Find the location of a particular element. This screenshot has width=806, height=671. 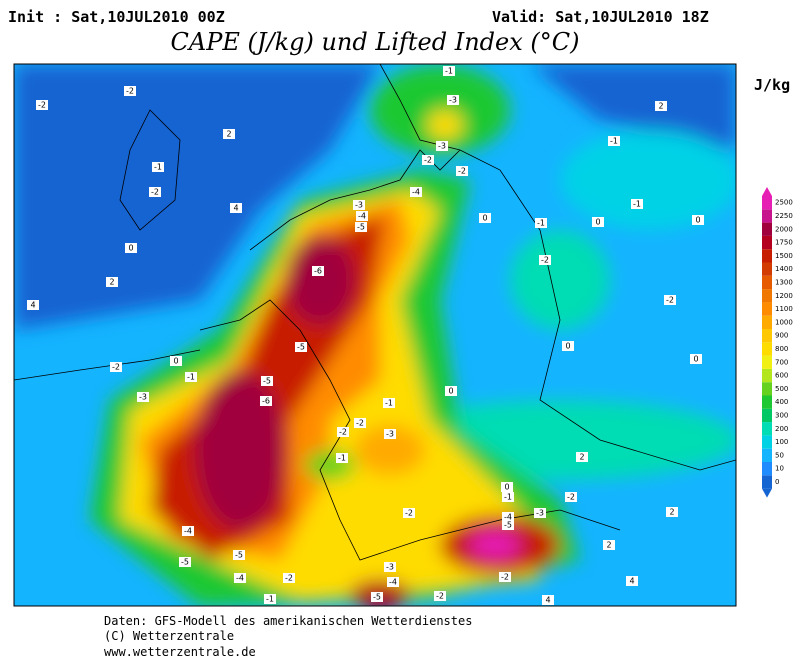

colorbar-tick-label: 600 is located at coordinates (781, 376).